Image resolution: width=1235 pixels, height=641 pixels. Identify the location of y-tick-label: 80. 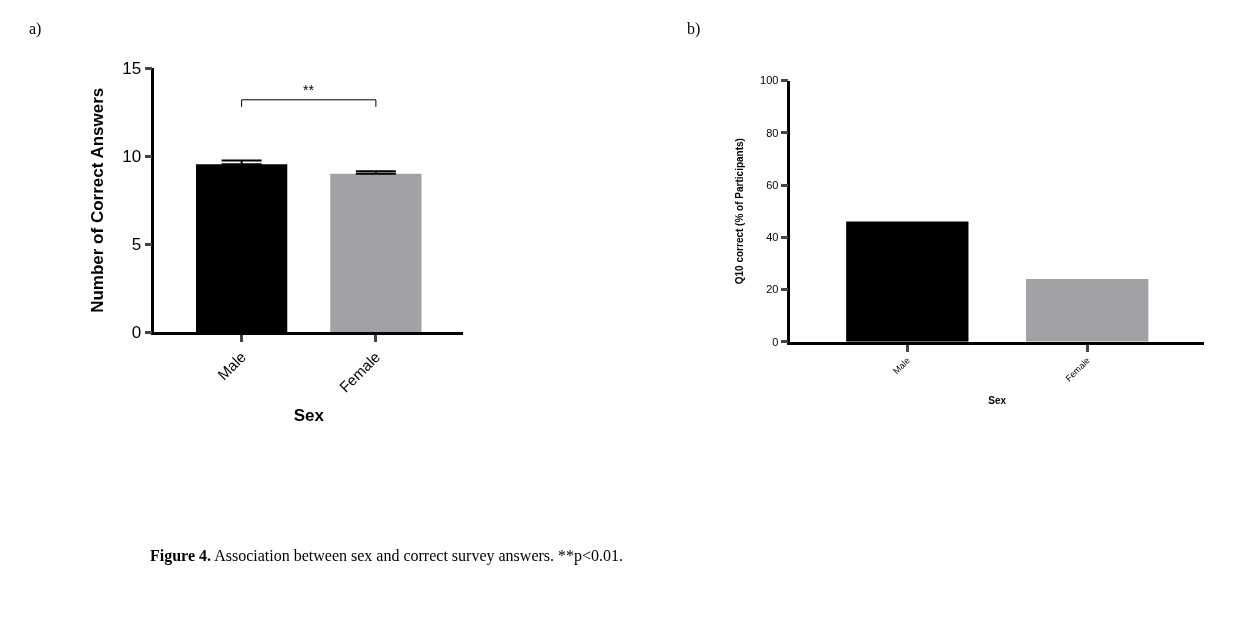
(772, 132).